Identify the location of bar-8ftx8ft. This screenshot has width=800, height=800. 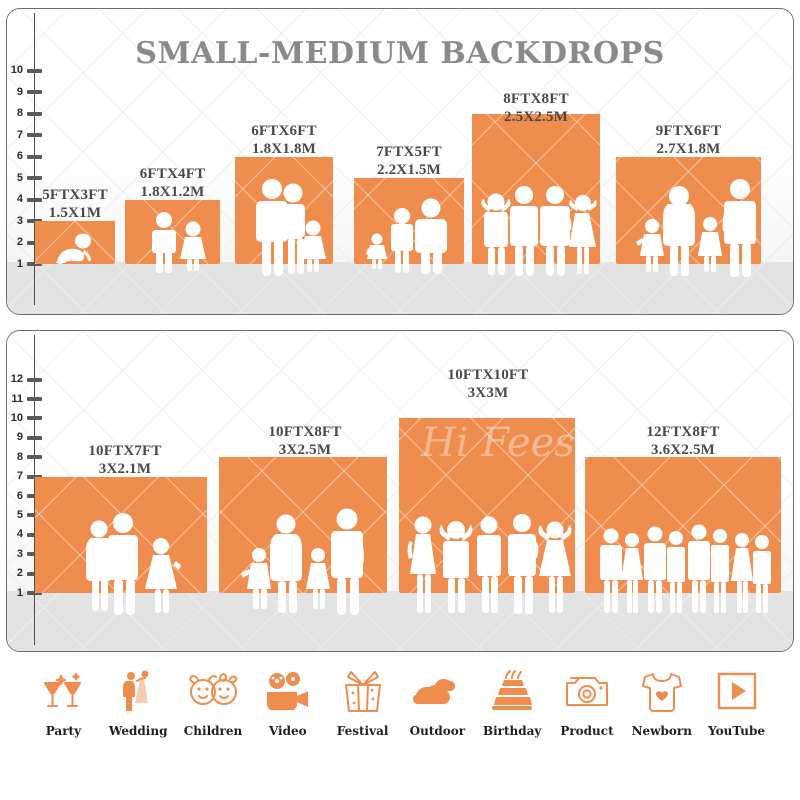
(536, 194).